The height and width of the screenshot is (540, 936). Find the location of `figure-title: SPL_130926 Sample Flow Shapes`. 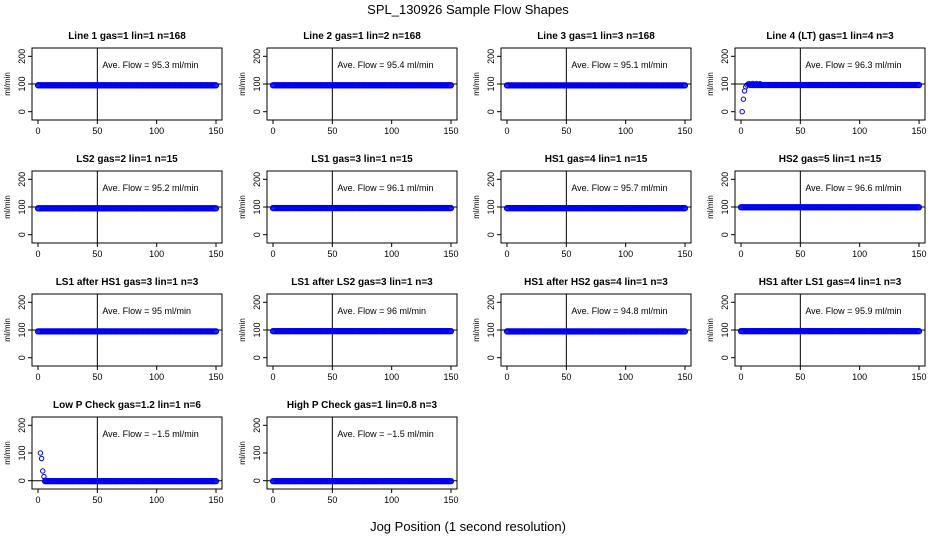

figure-title: SPL_130926 Sample Flow Shapes is located at coordinates (468, 9).